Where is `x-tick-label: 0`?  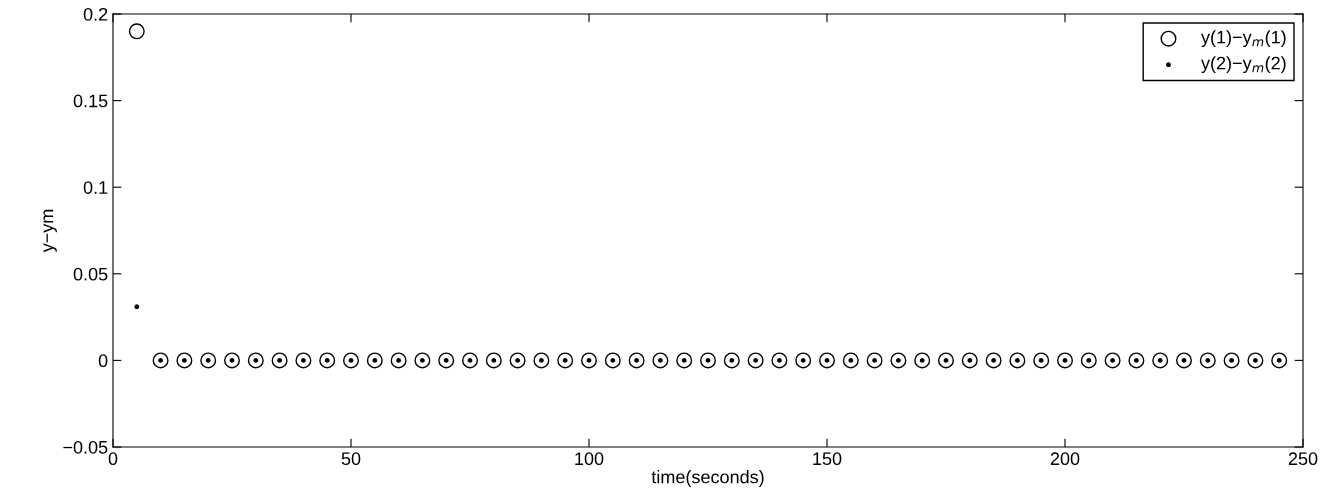
x-tick-label: 0 is located at coordinates (113, 459).